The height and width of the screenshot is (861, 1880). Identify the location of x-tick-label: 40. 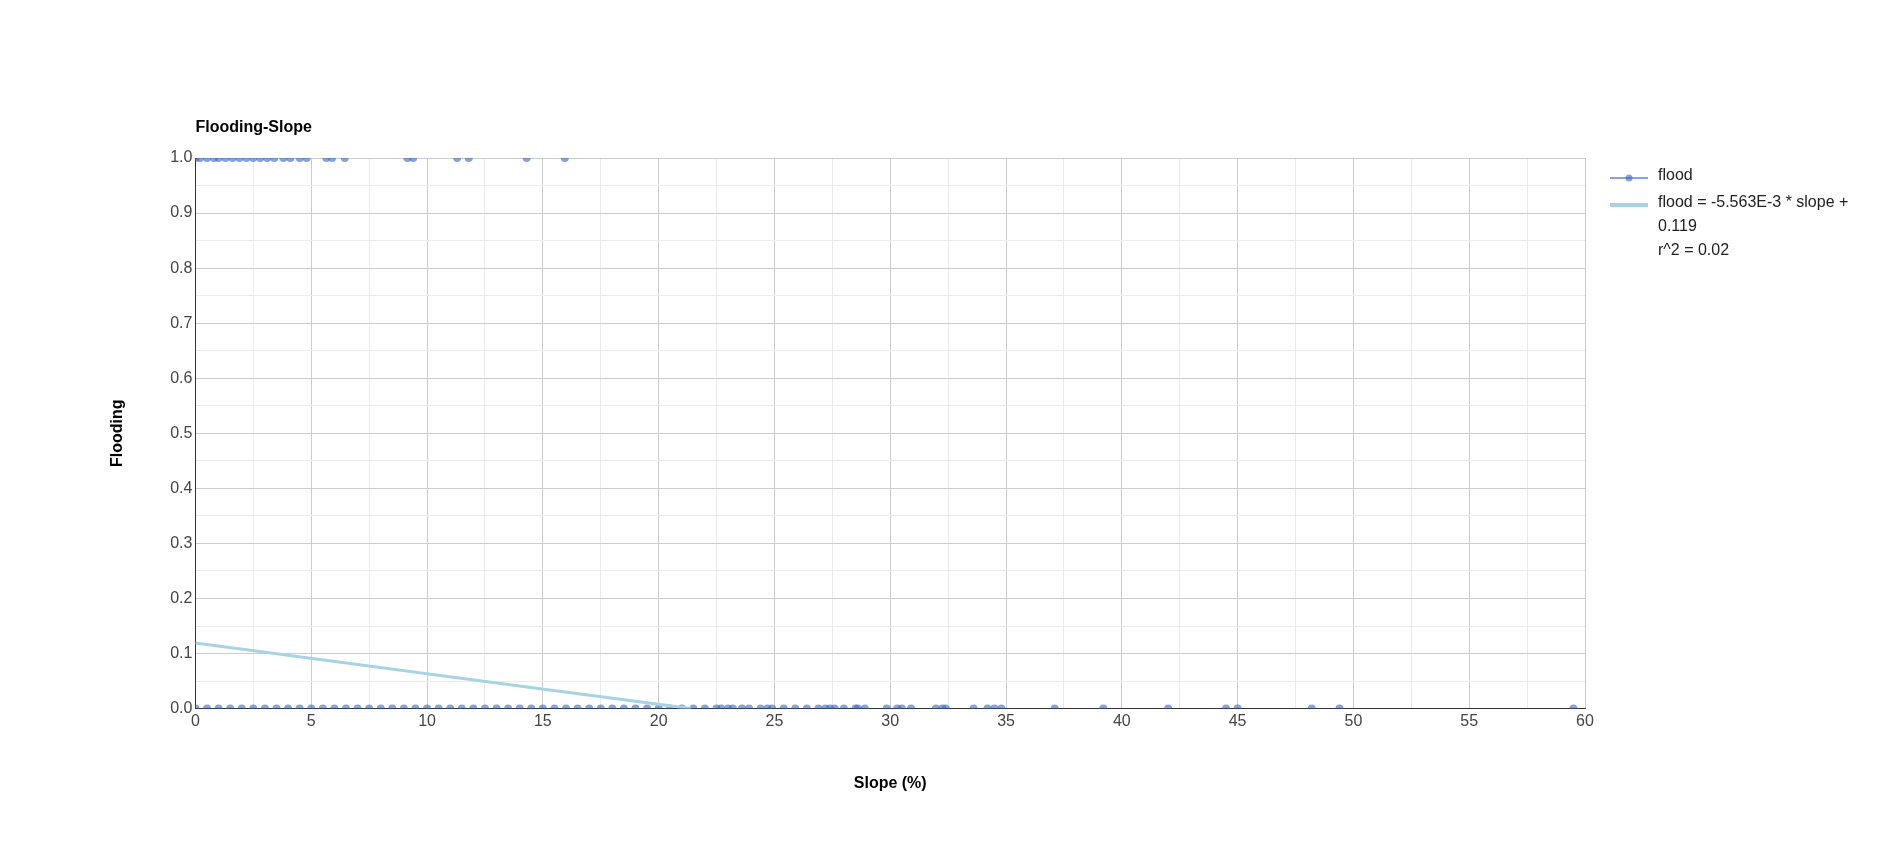
(1121, 720).